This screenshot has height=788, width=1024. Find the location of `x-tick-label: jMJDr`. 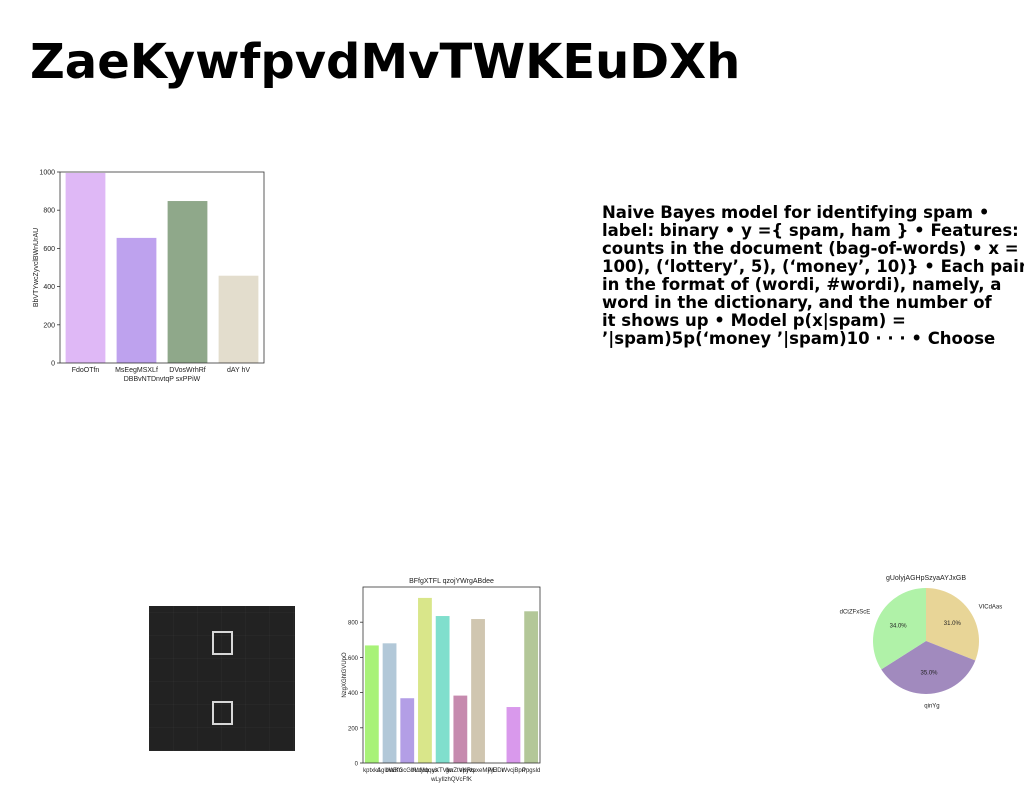

x-tick-label: jMJDr is located at coordinates (495, 771).